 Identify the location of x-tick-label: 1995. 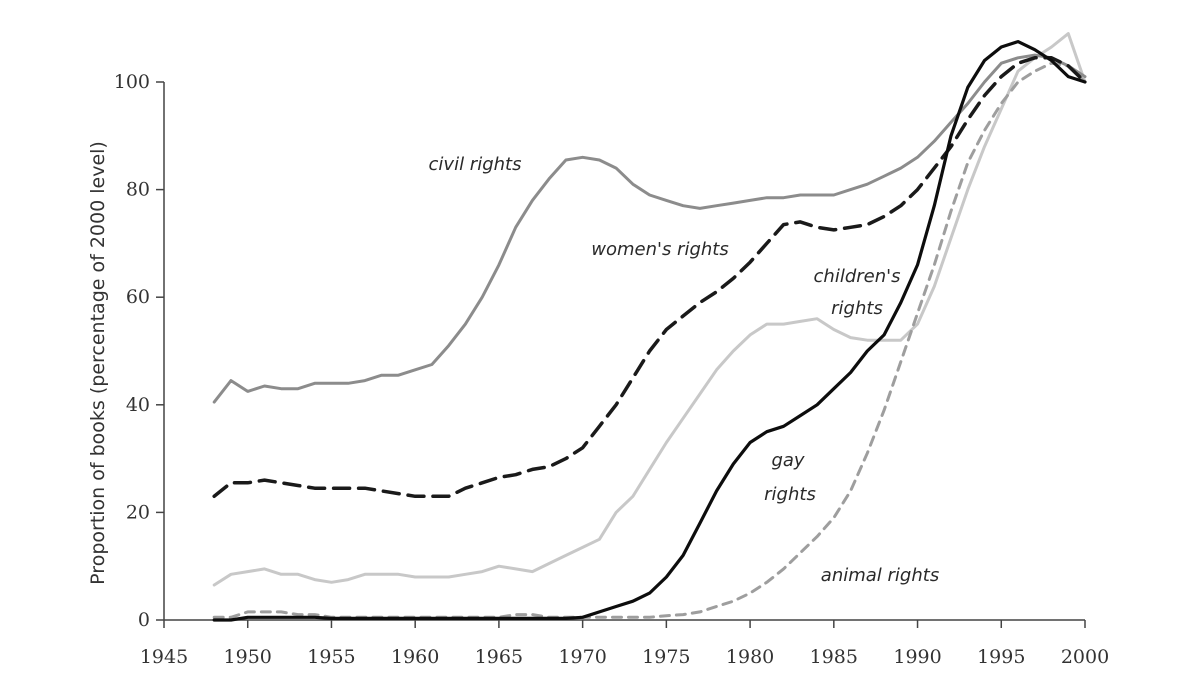
(1001, 657).